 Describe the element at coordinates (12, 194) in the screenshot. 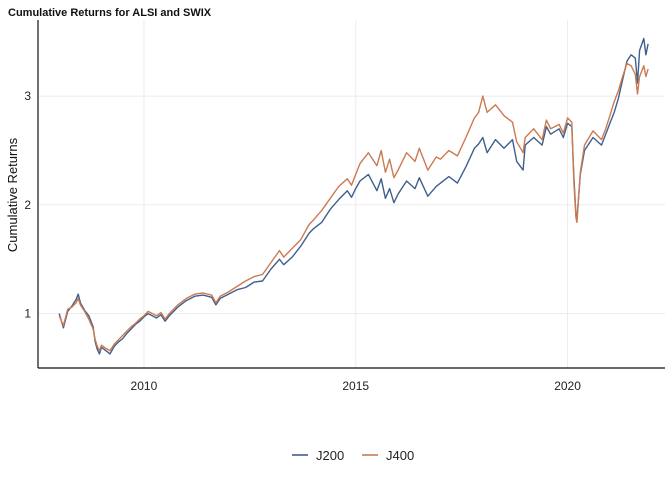

I see `y-axis-label: Cumulative Returns` at that location.